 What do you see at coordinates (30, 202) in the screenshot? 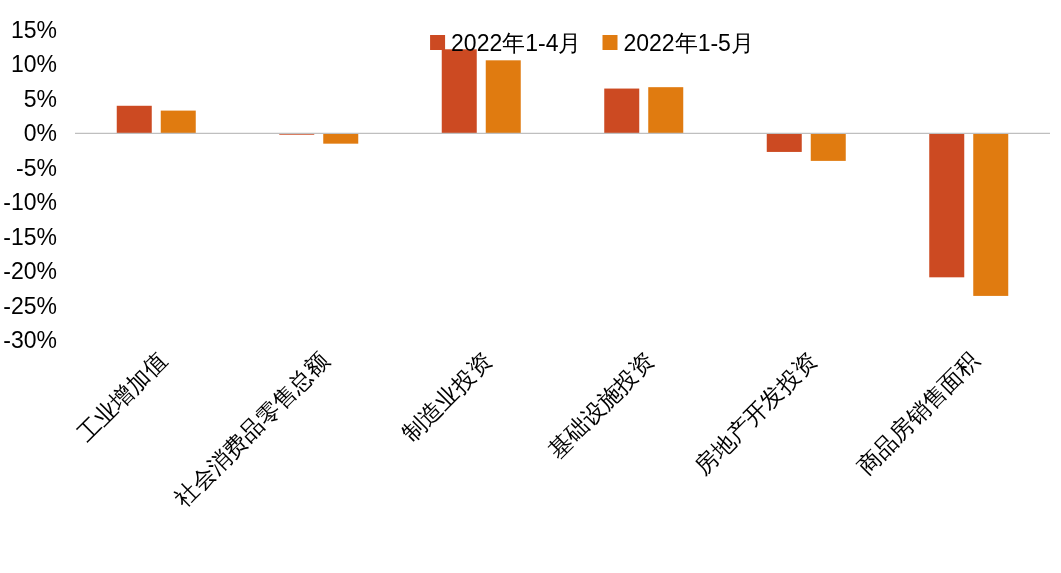
I see `y-tick-label: -10%` at bounding box center [30, 202].